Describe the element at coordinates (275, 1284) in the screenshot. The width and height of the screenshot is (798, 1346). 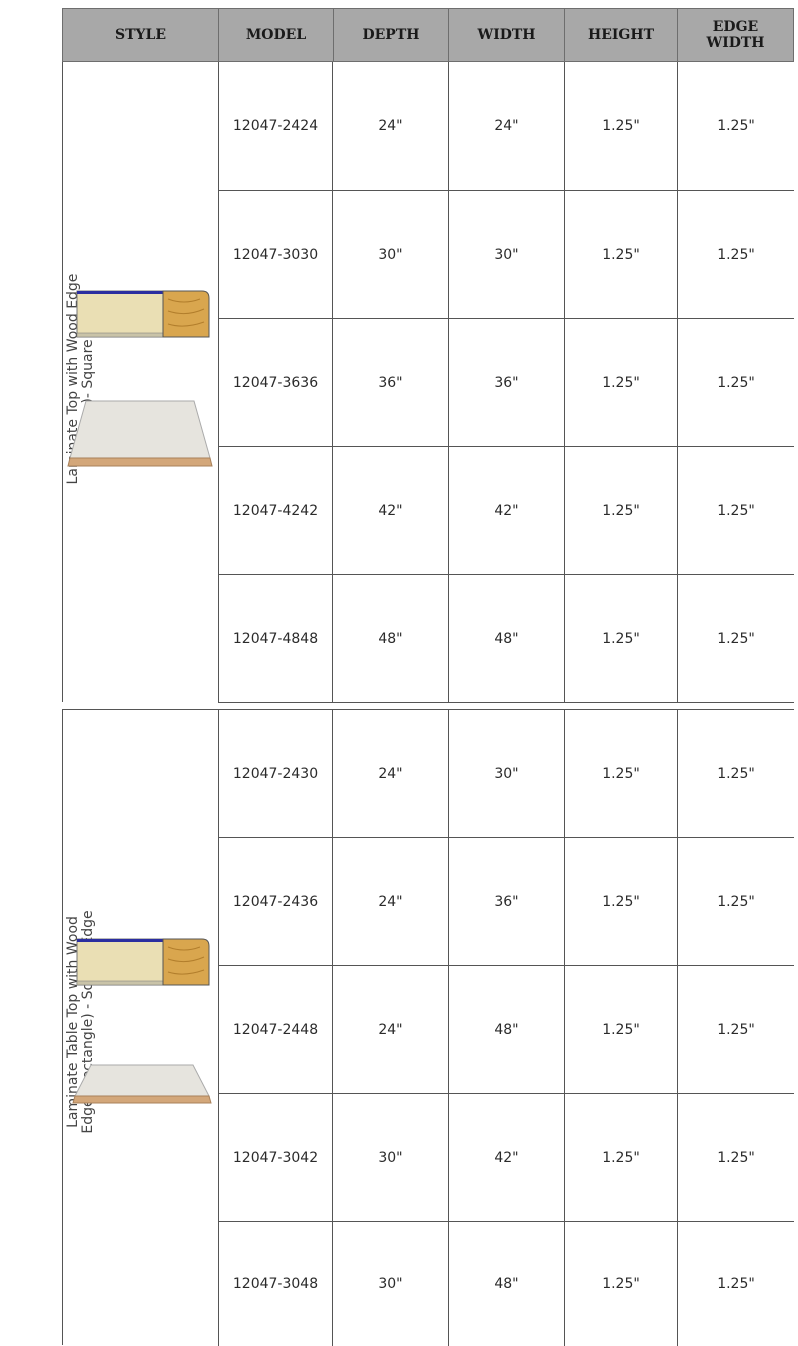
I see `model-cell: 12047-3048` at that location.